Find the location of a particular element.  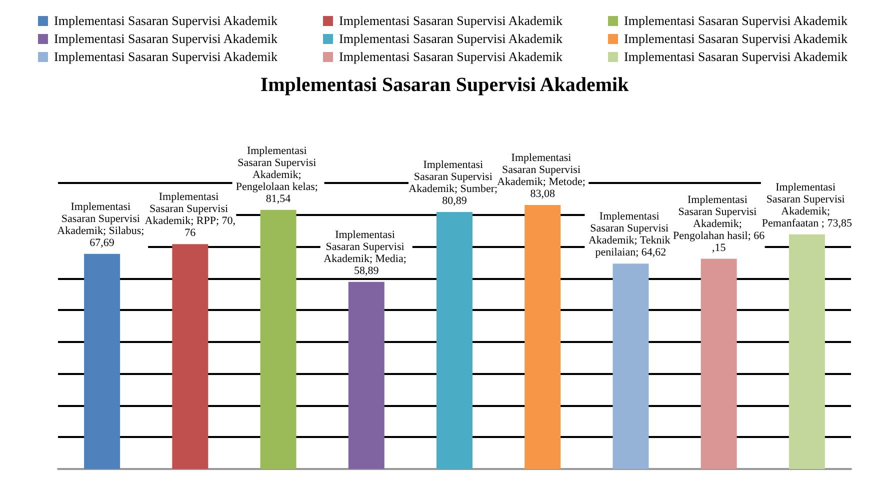

data-label: Implementasi Sasaran Supervisi Akademik; Pengelolaan kelas; 81,54 is located at coordinates (278, 174).